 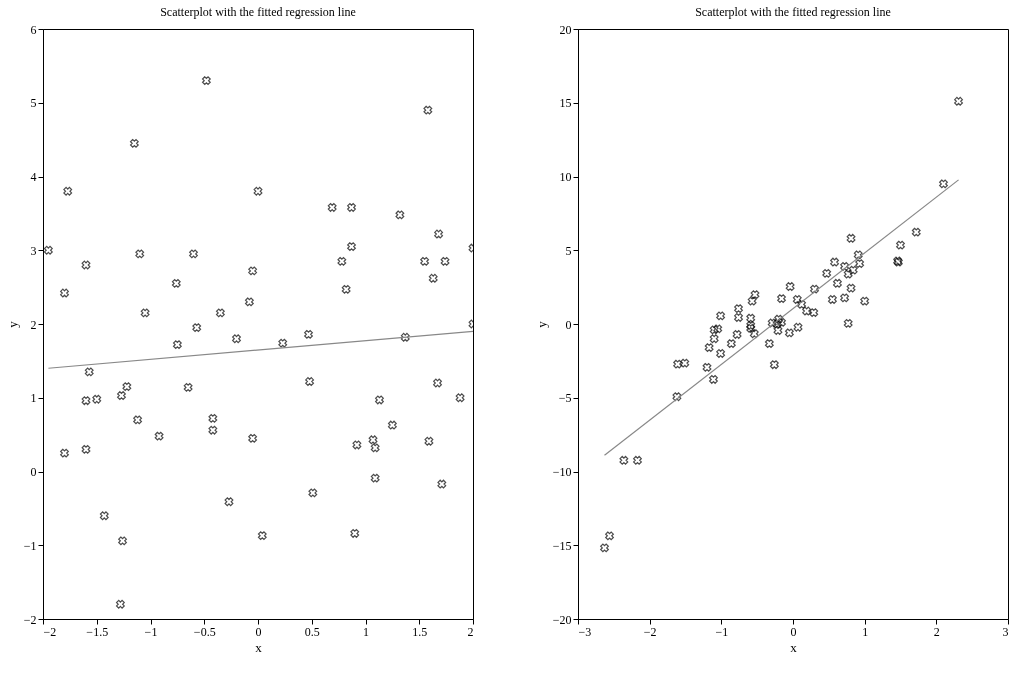 I want to click on y-tick-label: 20, so click(x=565, y=29).